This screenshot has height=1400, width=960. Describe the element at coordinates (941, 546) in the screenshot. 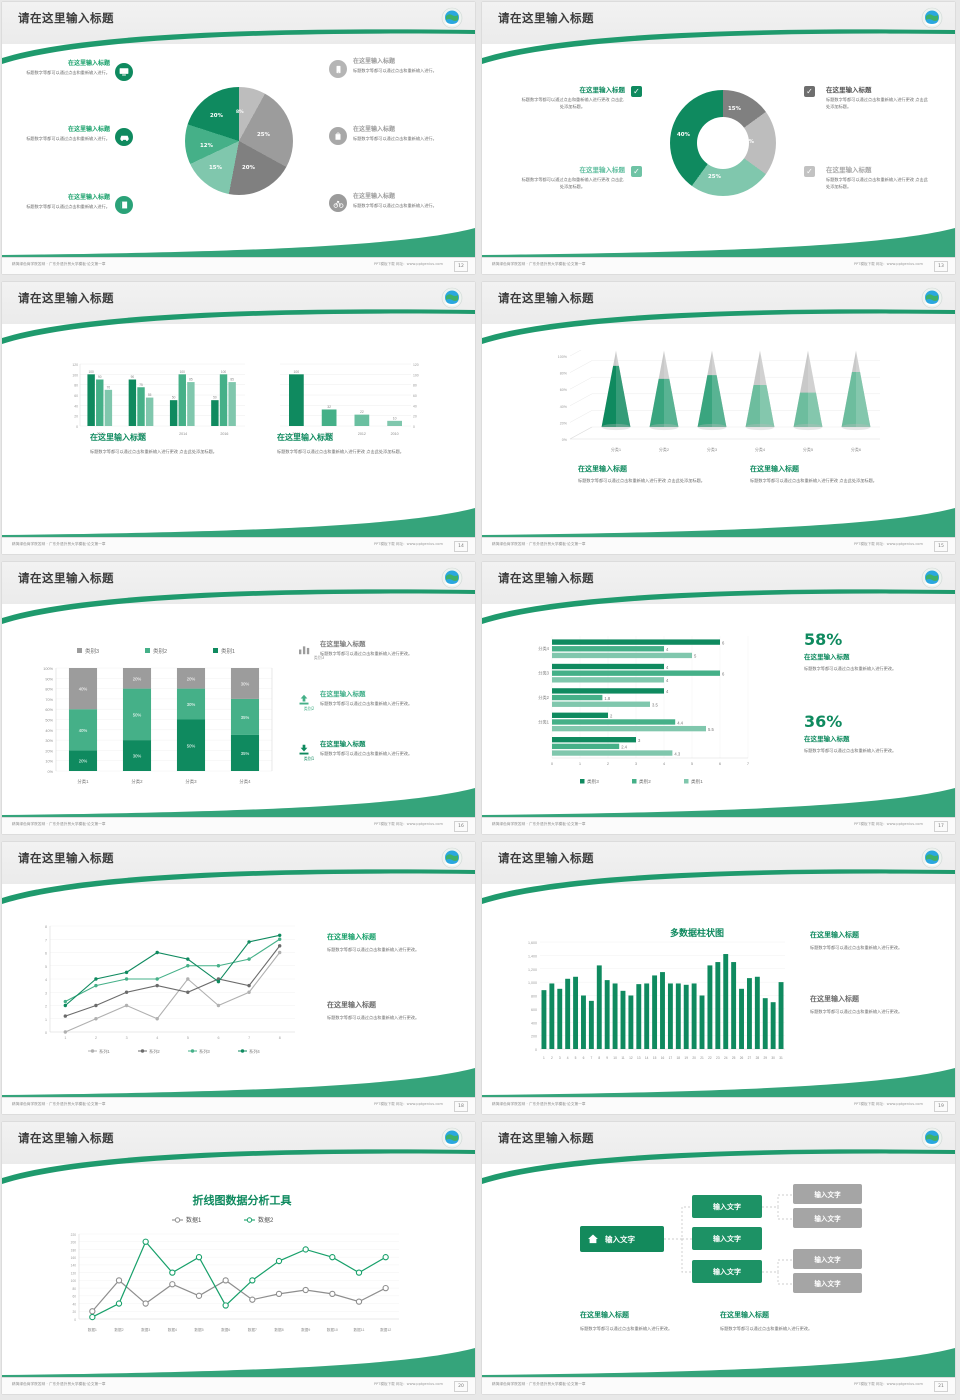

I see `slide-number: 15` at that location.